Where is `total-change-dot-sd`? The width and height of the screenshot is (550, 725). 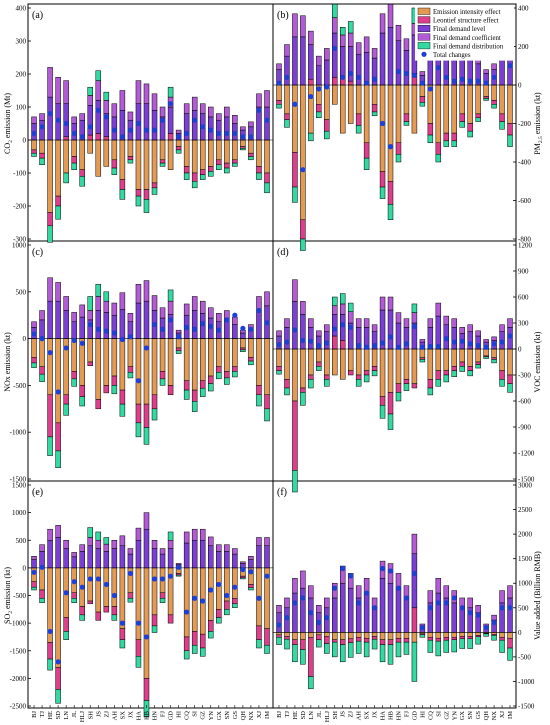 total-change-dot-sd is located at coordinates (303, 170).